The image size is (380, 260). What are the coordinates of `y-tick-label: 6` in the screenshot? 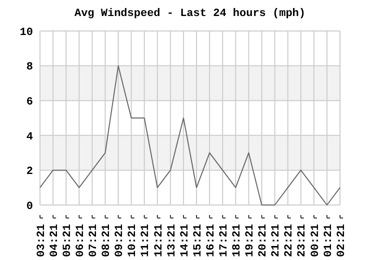 It's located at (29, 102).